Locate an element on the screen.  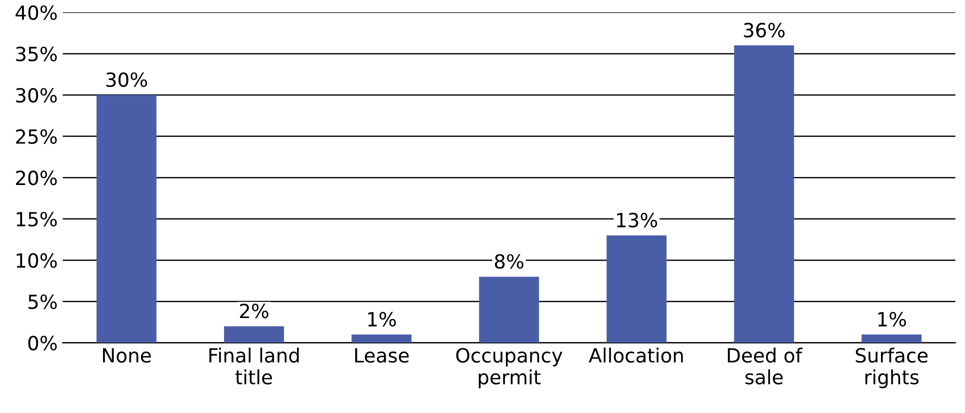
y-tick-label: 35% is located at coordinates (36, 54).